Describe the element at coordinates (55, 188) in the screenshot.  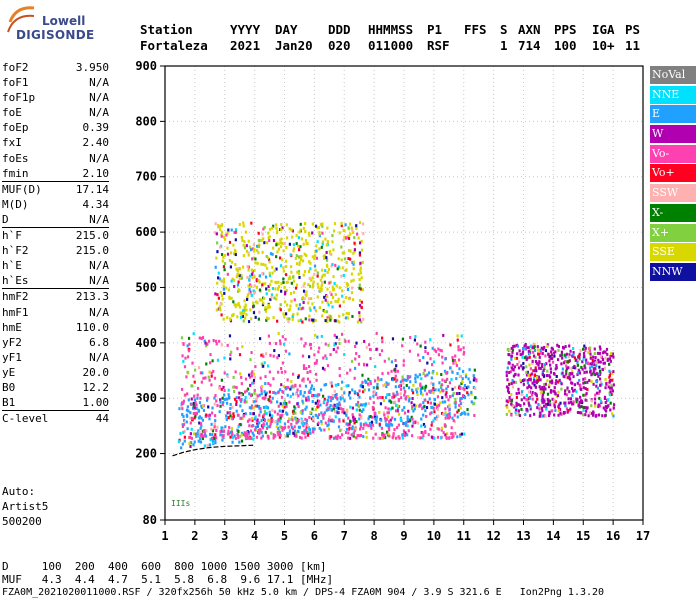
I see `param-row-mufd: MUF(D) 17.14` at that location.